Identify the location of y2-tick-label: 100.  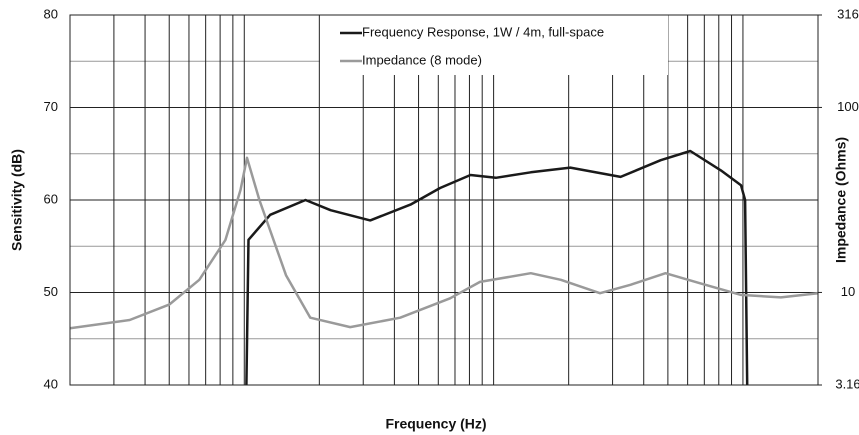
(848, 106).